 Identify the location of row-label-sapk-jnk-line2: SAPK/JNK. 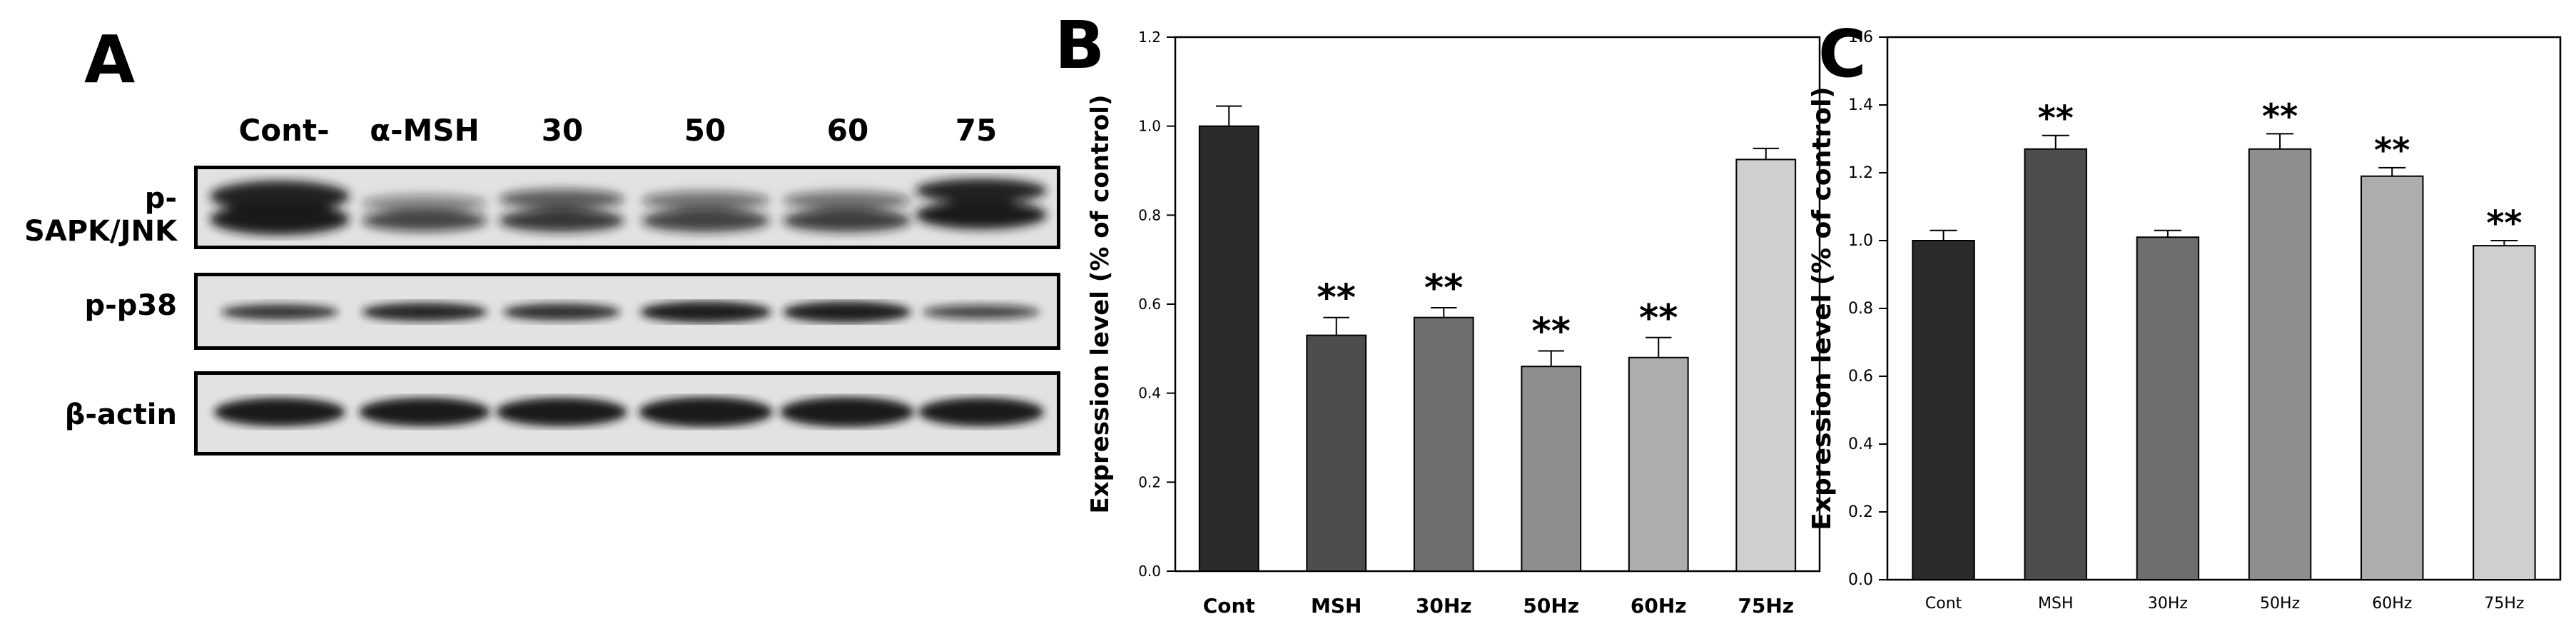
(101, 231).